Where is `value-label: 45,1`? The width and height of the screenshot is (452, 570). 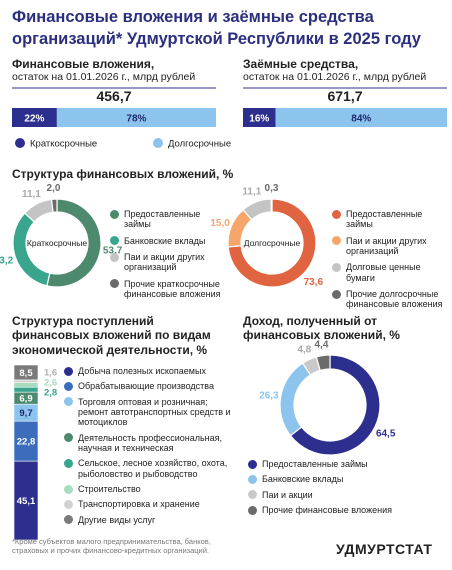 value-label: 45,1 is located at coordinates (26, 501).